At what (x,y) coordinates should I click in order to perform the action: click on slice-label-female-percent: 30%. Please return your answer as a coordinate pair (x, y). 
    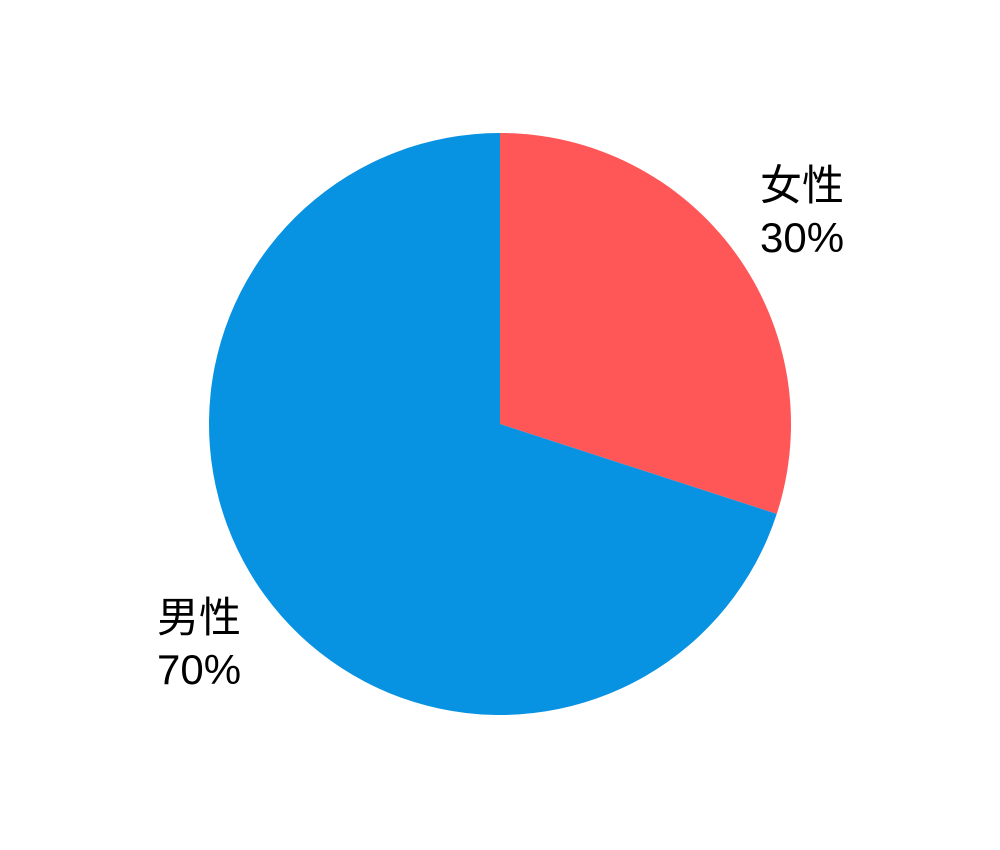
    Looking at the image, I should click on (802, 237).